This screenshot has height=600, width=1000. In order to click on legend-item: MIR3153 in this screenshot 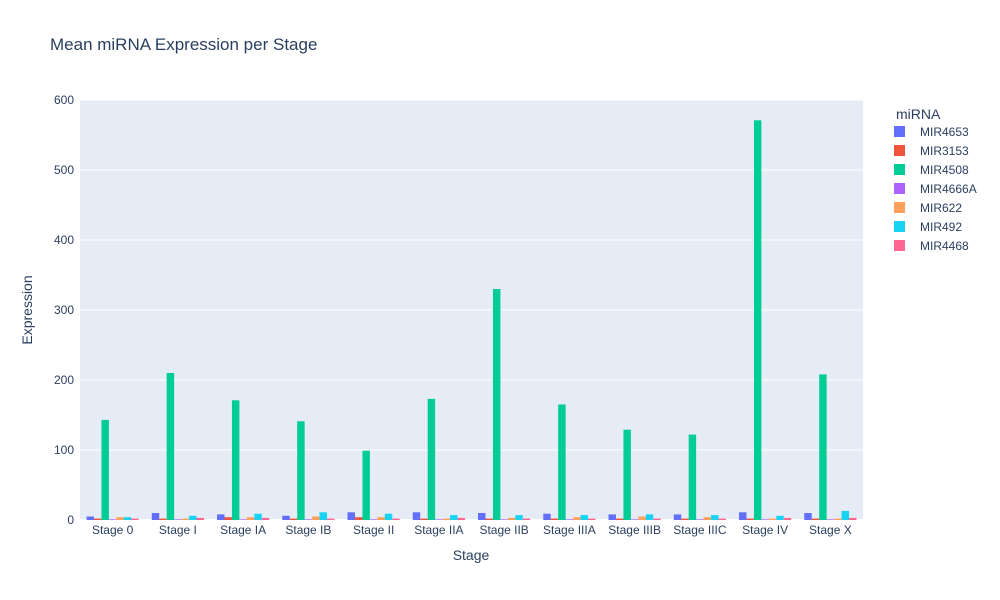, I will do `click(931, 151)`.